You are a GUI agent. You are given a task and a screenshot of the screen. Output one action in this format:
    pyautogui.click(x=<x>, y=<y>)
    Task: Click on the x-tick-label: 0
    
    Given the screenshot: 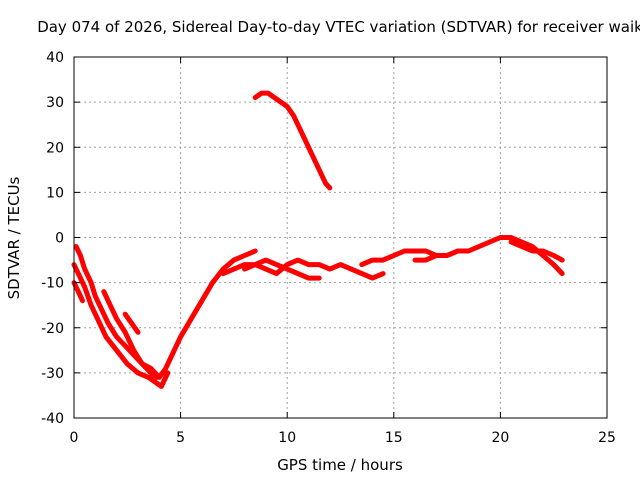 What is the action you would take?
    pyautogui.click(x=74, y=438)
    